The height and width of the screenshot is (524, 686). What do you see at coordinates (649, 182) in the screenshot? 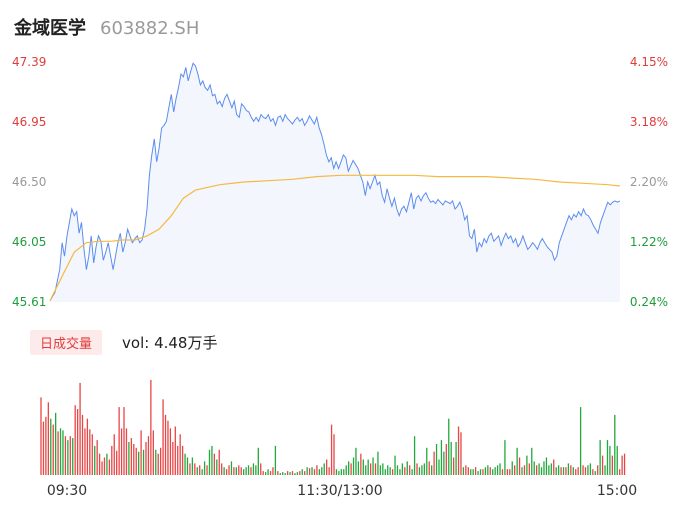
I see `y-right-tick-label: 2.20%` at bounding box center [649, 182].